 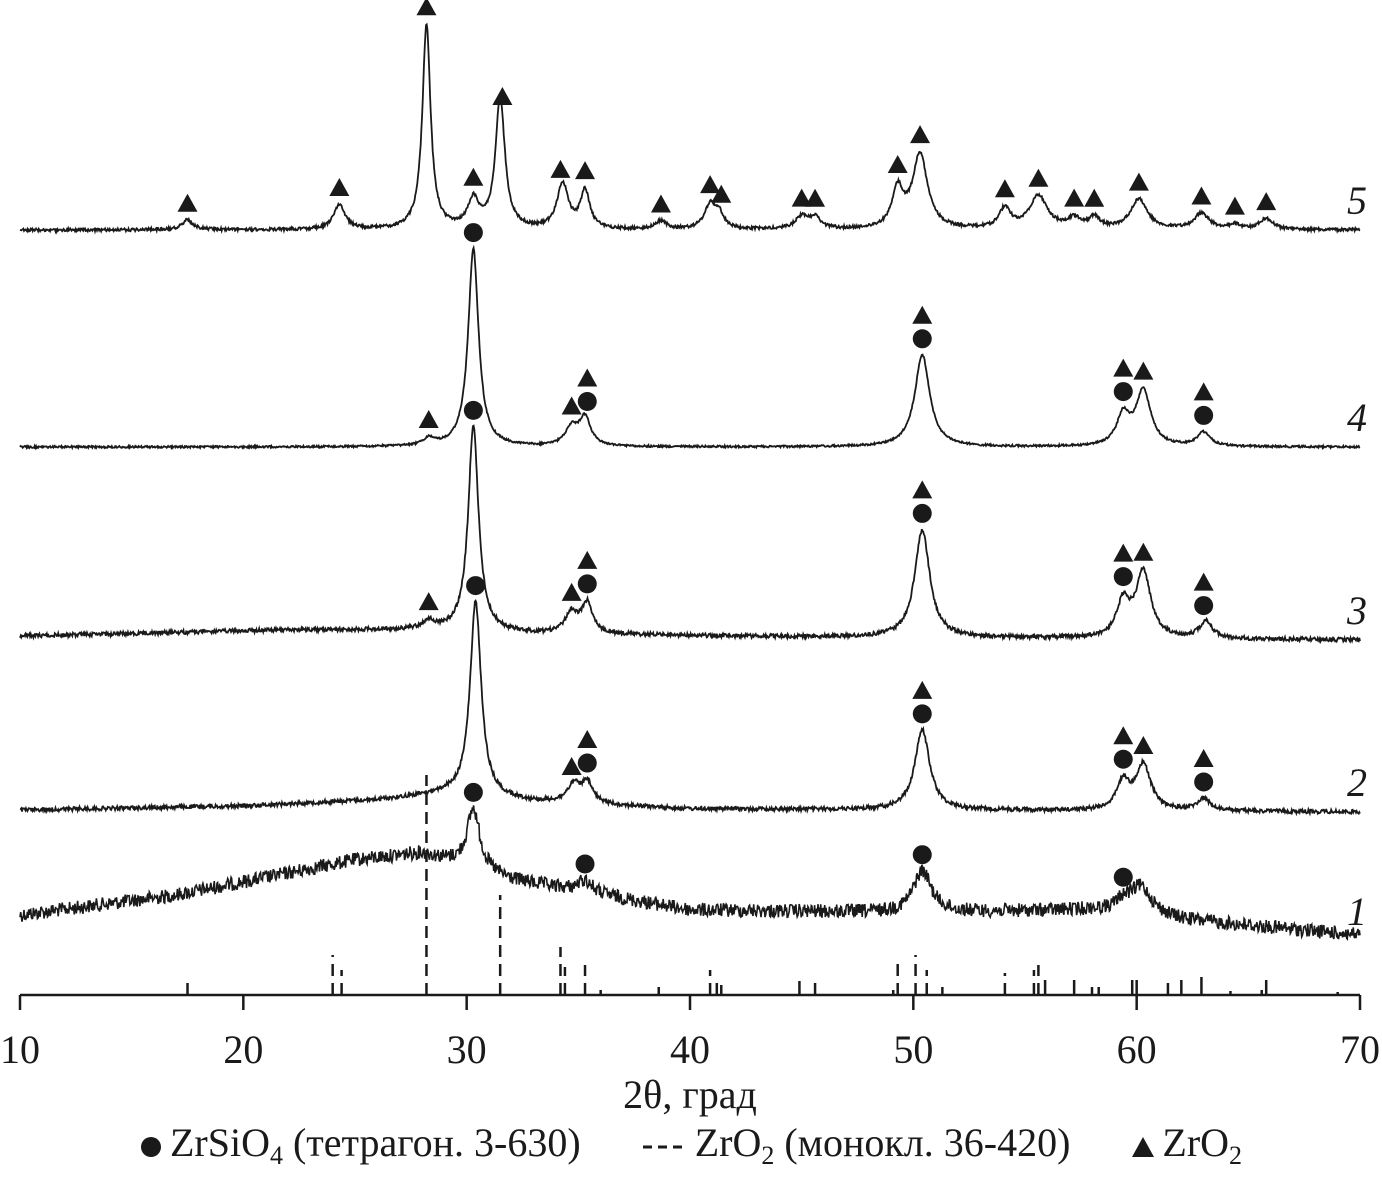 I want to click on x-tick-label: 10, so click(x=20, y=1049).